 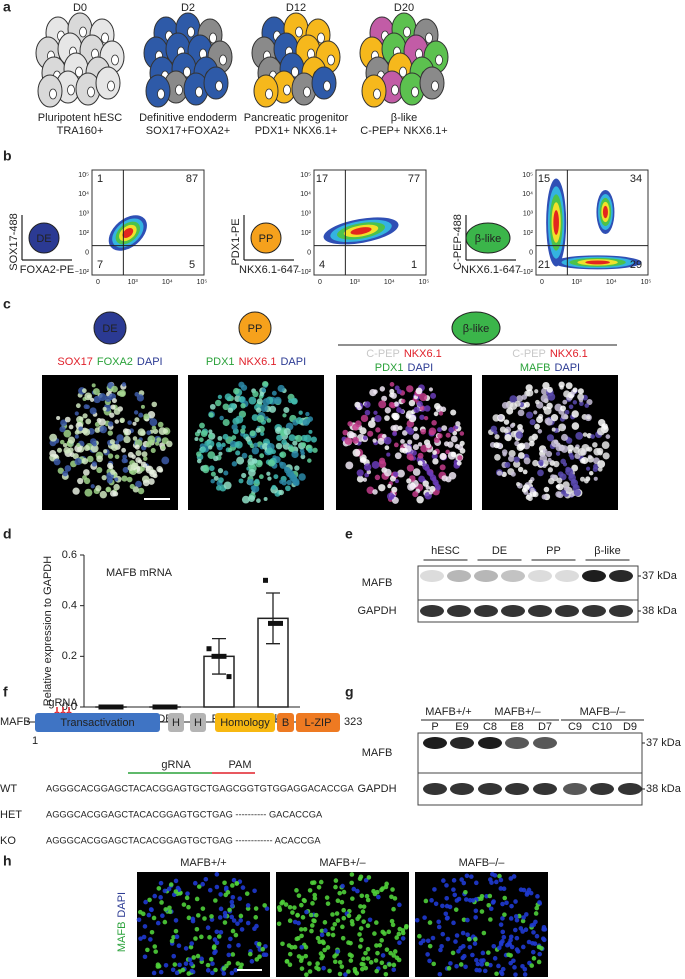 I want to click on size-label: 38 kDa, so click(x=660, y=611).